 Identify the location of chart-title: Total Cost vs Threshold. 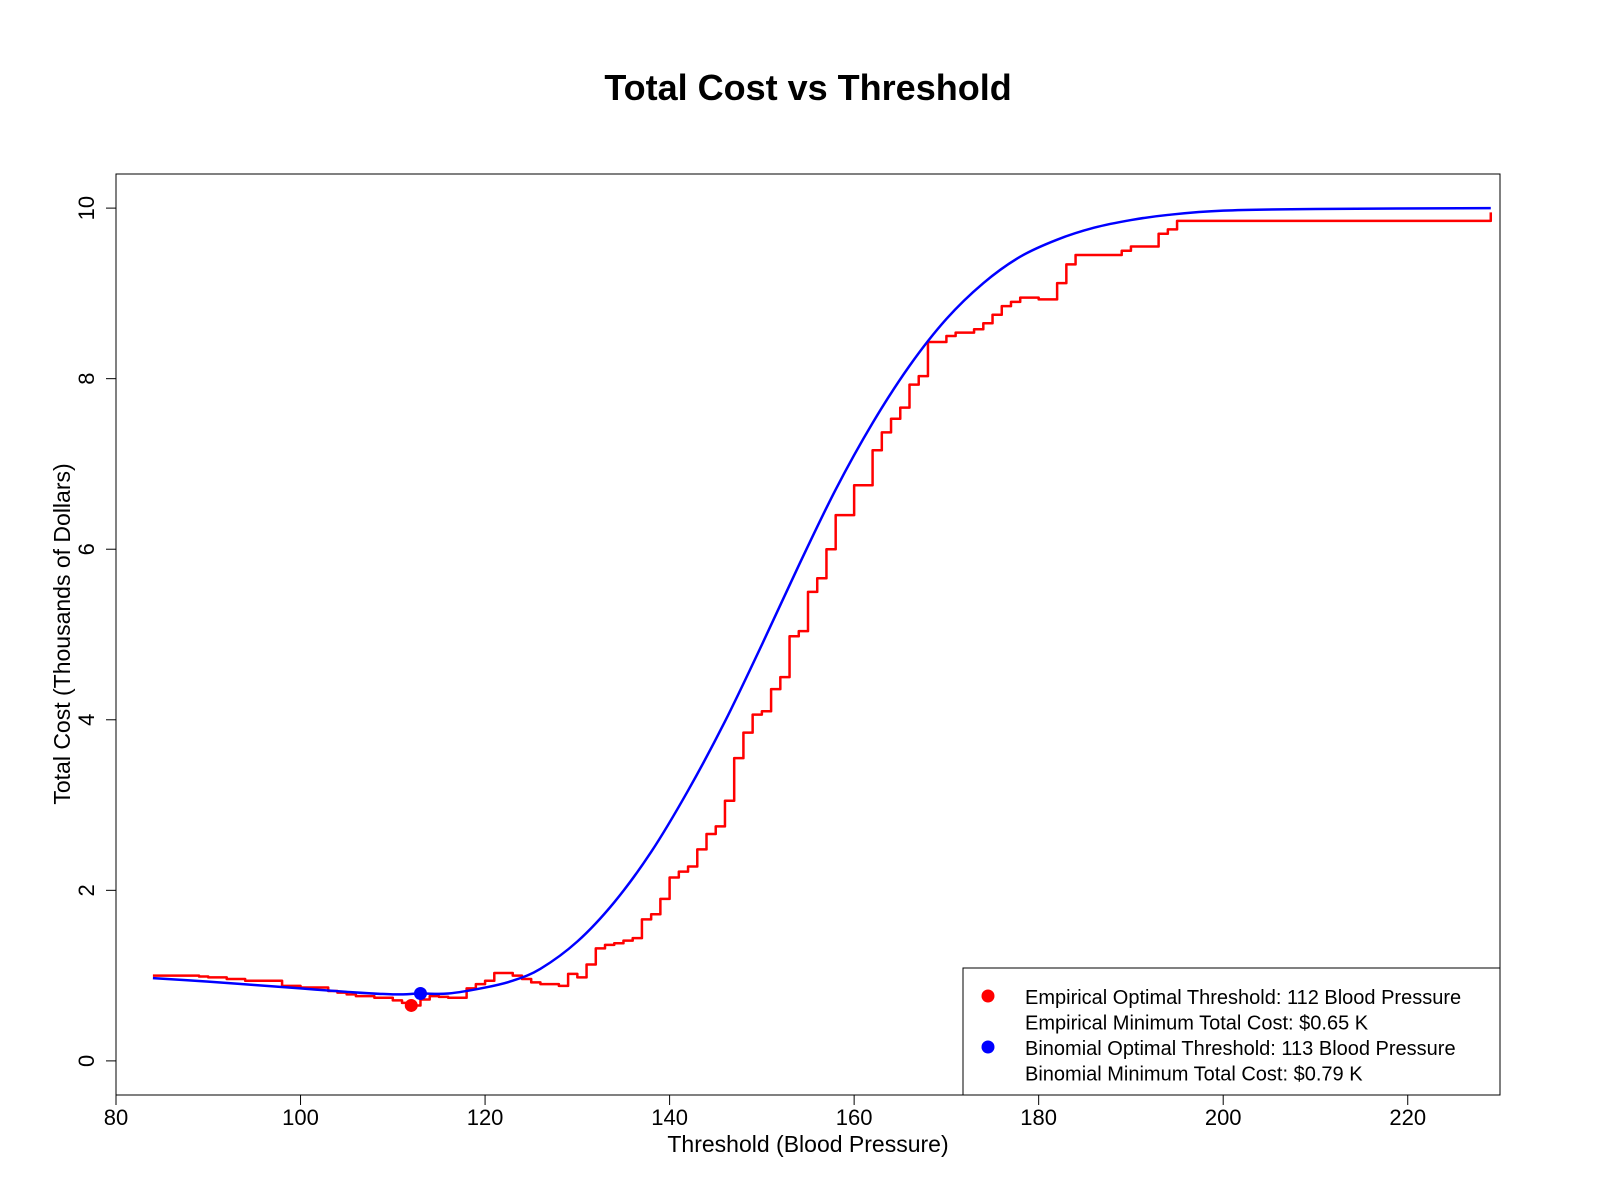
(807, 87).